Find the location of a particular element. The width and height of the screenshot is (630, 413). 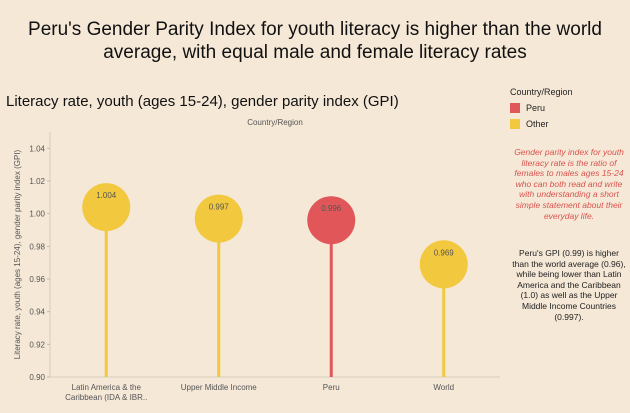

y-tick-label: 1.02 is located at coordinates (37, 181).